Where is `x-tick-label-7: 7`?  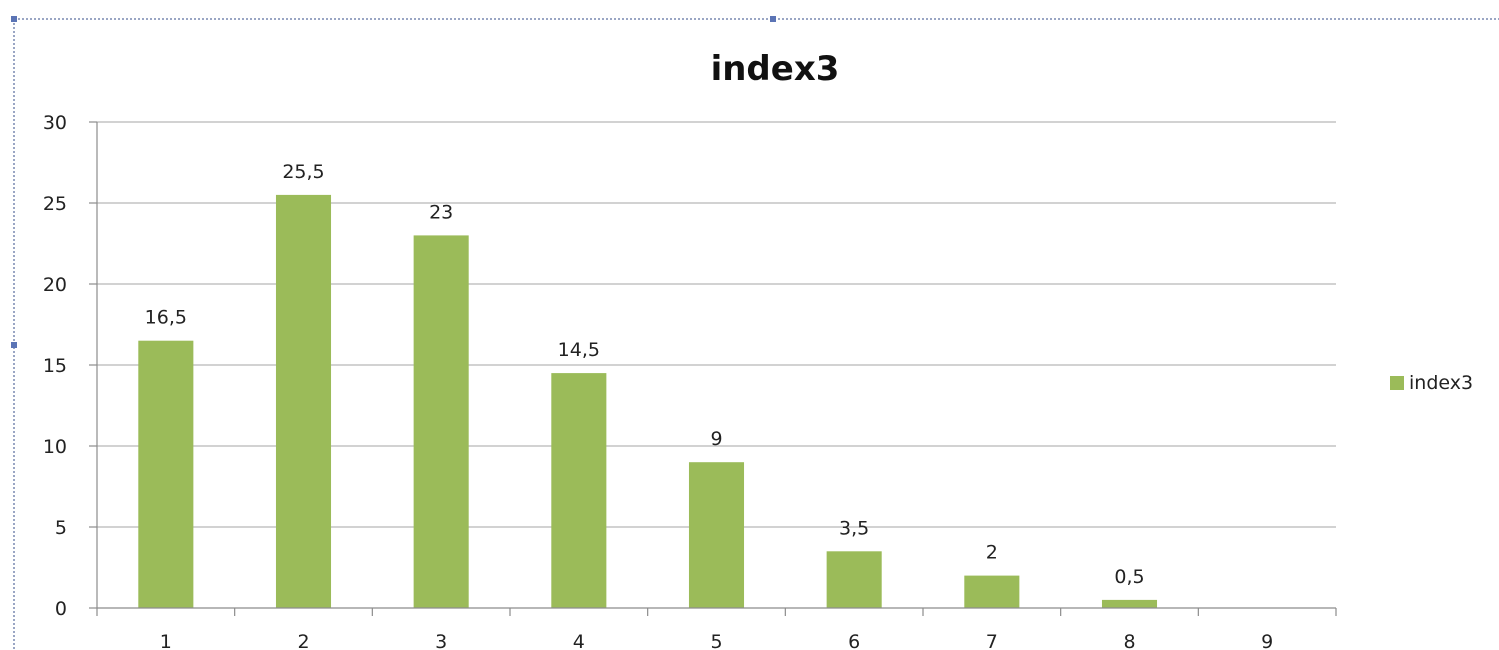
x-tick-label-7: 7 is located at coordinates (992, 640).